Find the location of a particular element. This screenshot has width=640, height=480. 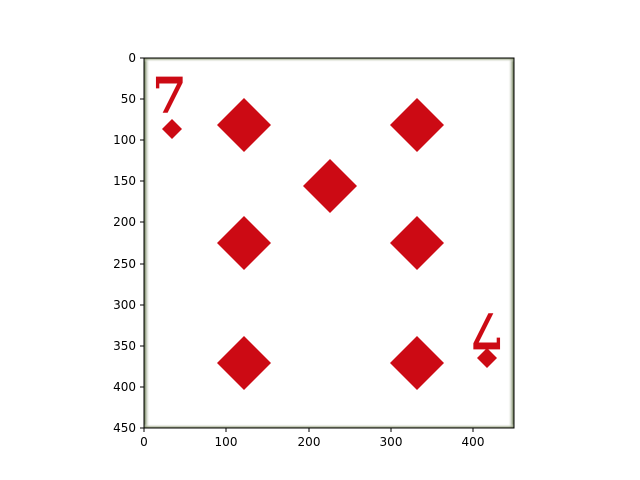

y-tick-label: 100 is located at coordinates (124, 140).